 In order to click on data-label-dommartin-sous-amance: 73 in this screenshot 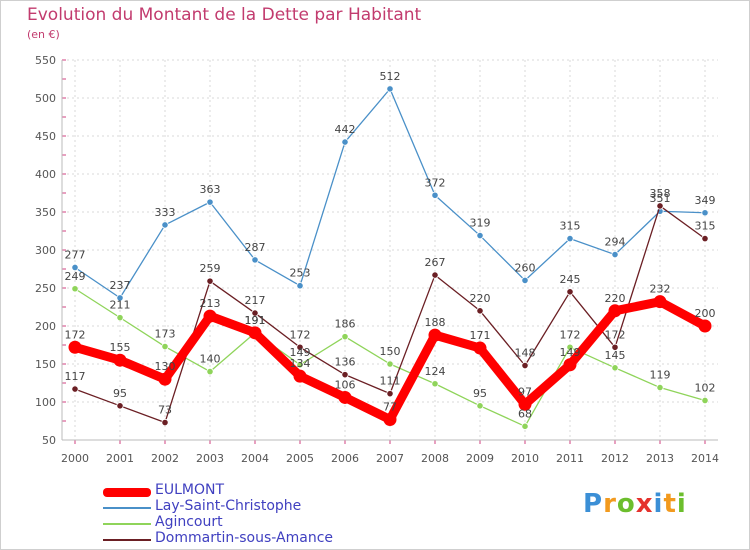, I will do `click(165, 410)`.